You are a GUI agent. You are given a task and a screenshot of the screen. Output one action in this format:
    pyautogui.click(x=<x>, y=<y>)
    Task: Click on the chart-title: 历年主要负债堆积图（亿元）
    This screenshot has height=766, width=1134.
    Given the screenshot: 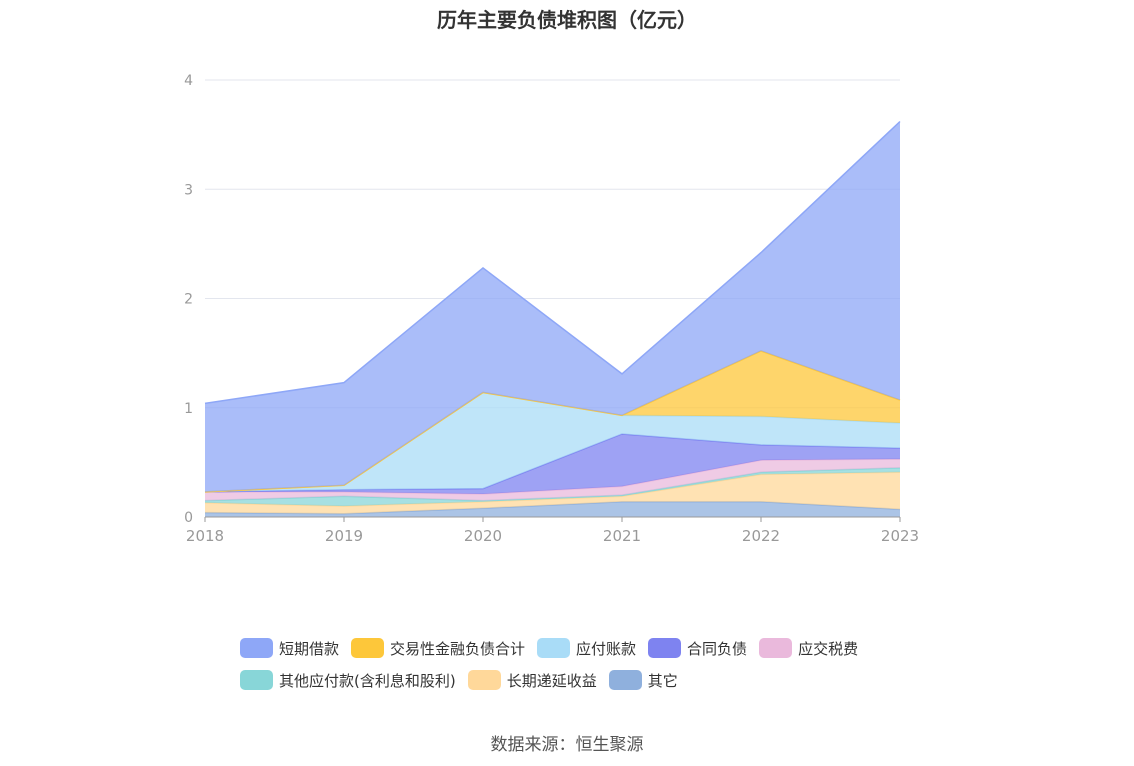 What is the action you would take?
    pyautogui.click(x=567, y=20)
    